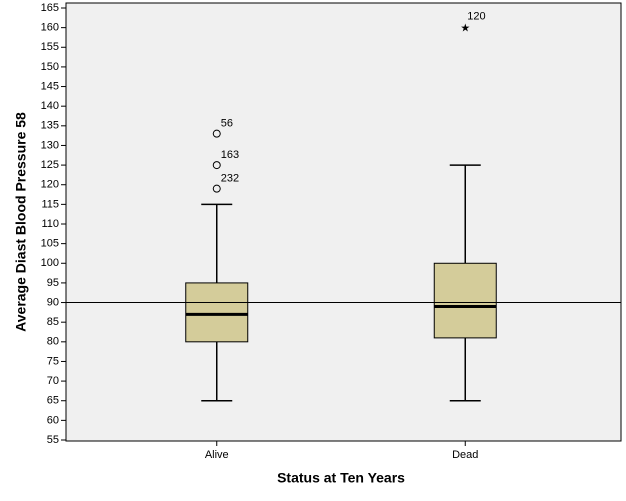 The width and height of the screenshot is (626, 501). I want to click on outlier-label: 232, so click(230, 179).